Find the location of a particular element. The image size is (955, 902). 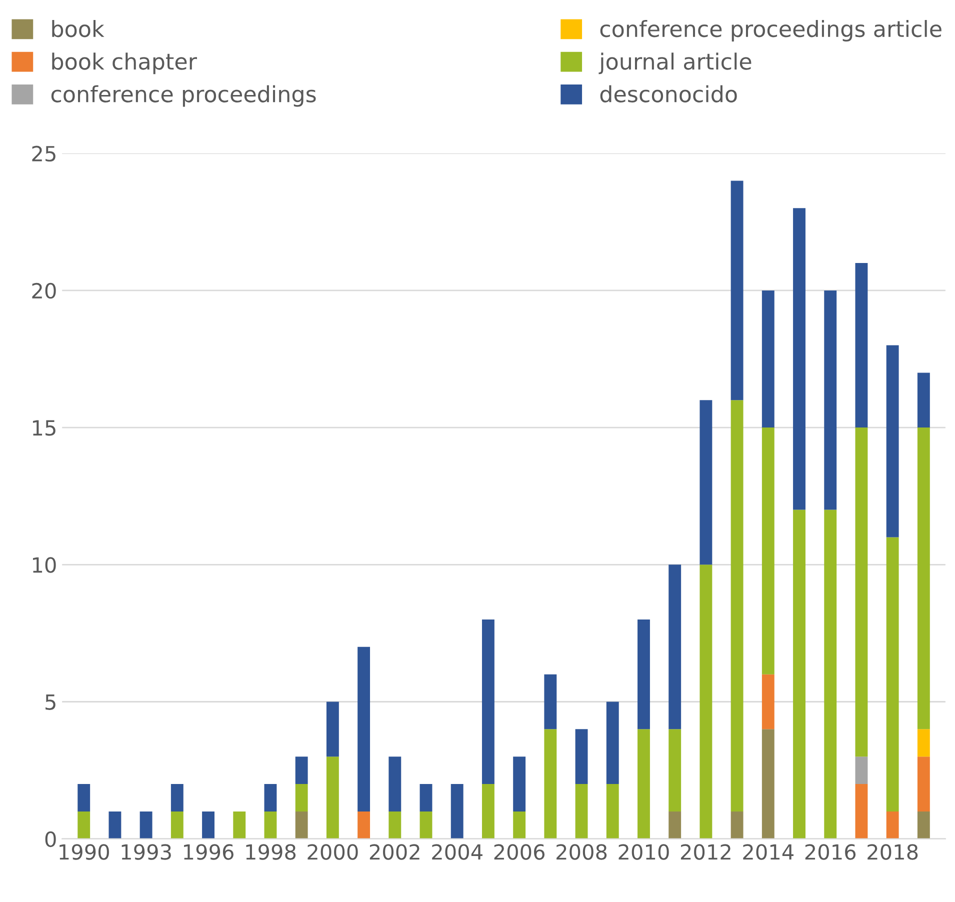

y-tick-label: 0 is located at coordinates (50, 839).